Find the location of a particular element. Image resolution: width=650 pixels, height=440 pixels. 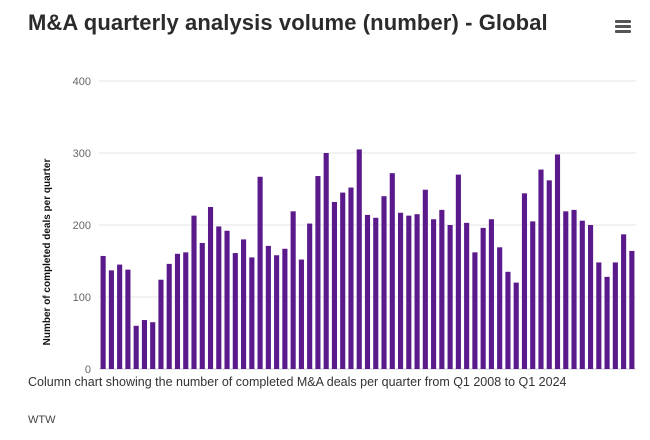

bar-q3-2010: Q3 2010: 162 is located at coordinates (186, 310).